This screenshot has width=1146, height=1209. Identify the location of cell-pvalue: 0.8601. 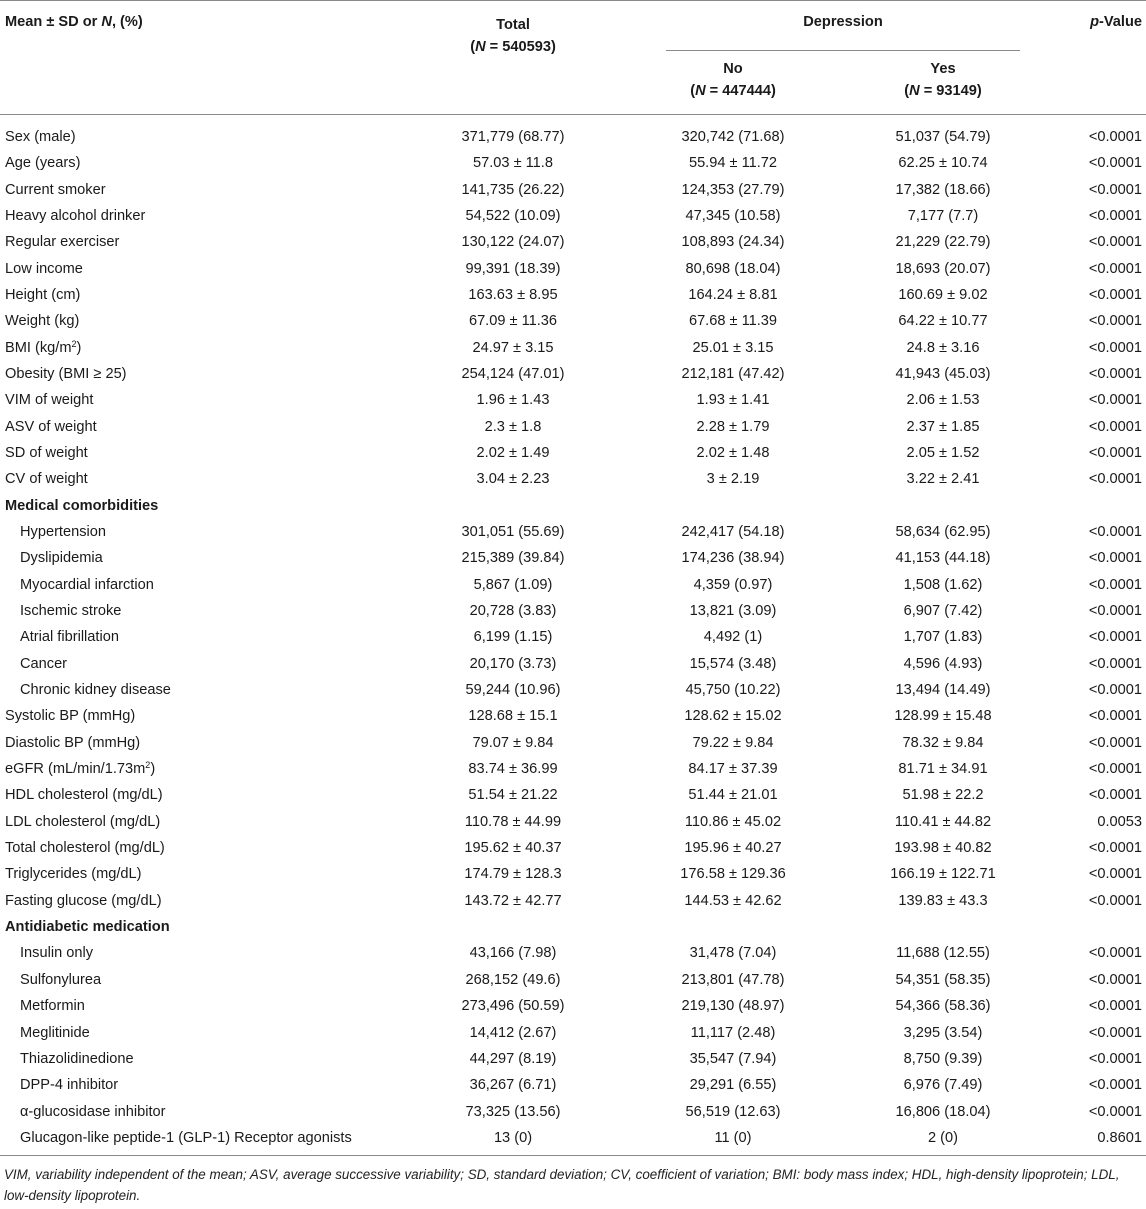
(1119, 1137).